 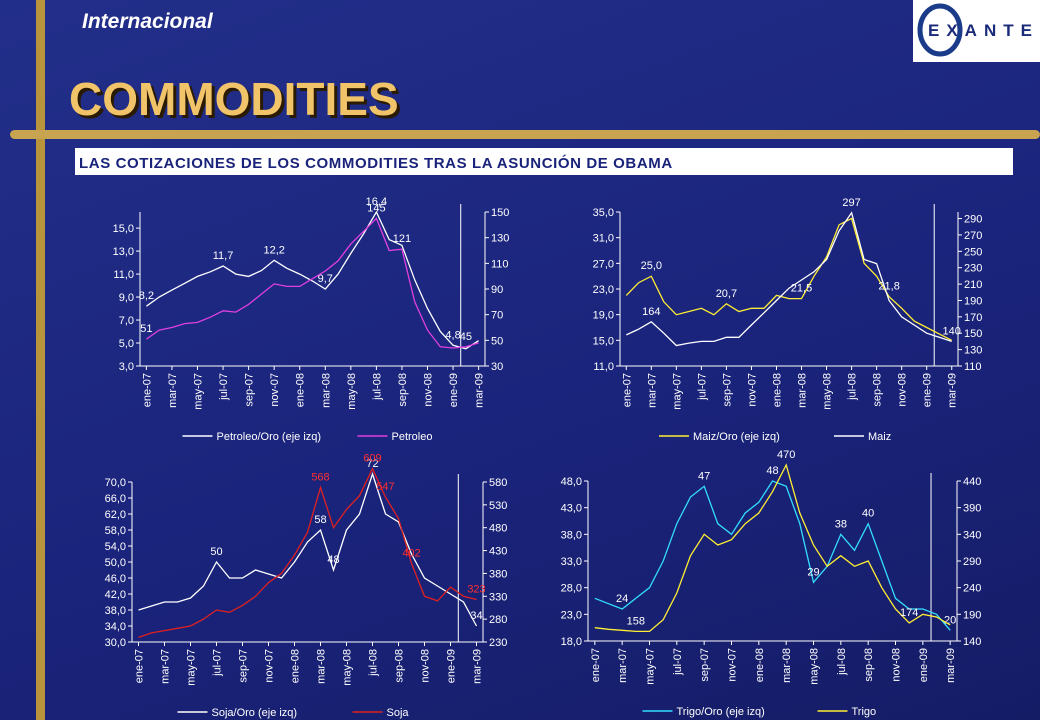 I want to click on y-tick-label: 48,0, so click(x=571, y=482).